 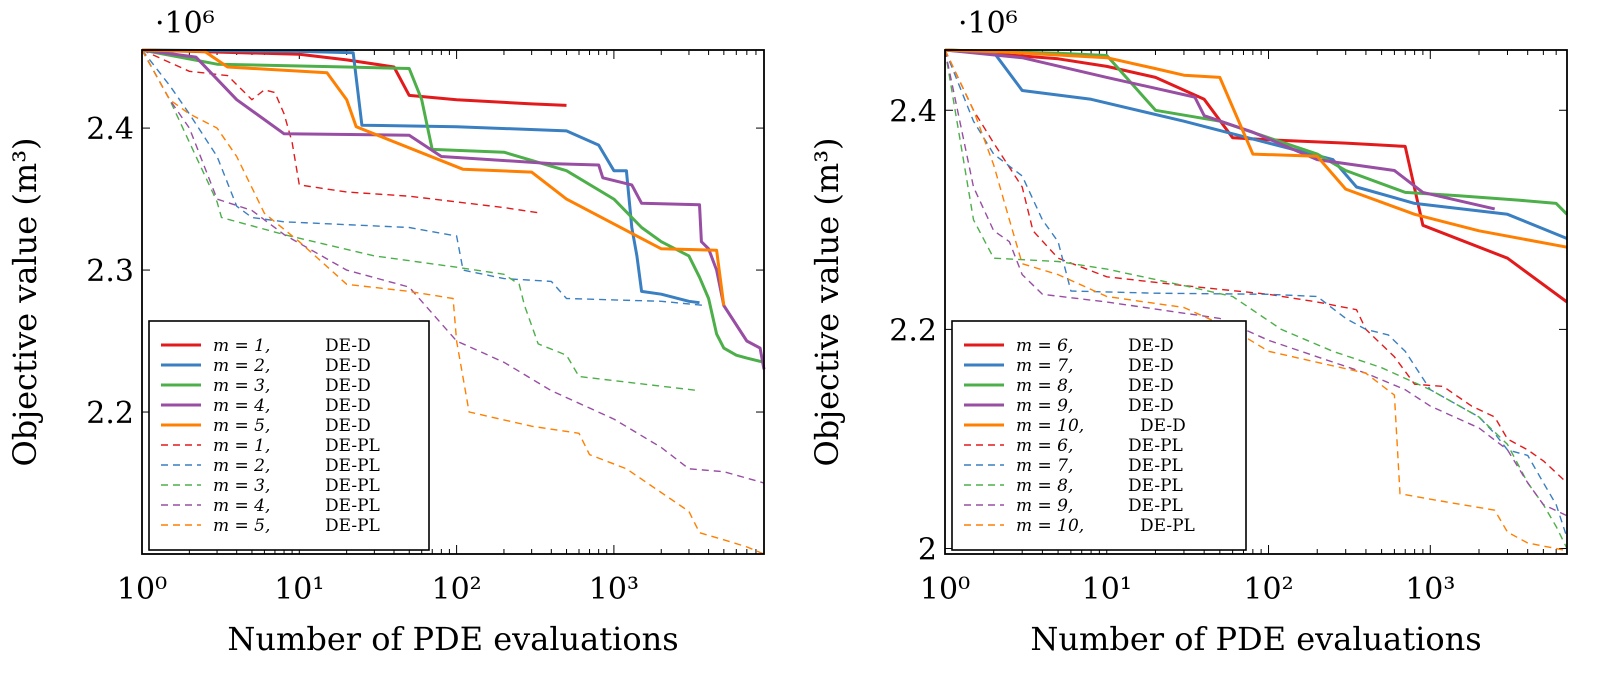 I want to click on left-y-axis-title: Objective value (m³), so click(x=25, y=301).